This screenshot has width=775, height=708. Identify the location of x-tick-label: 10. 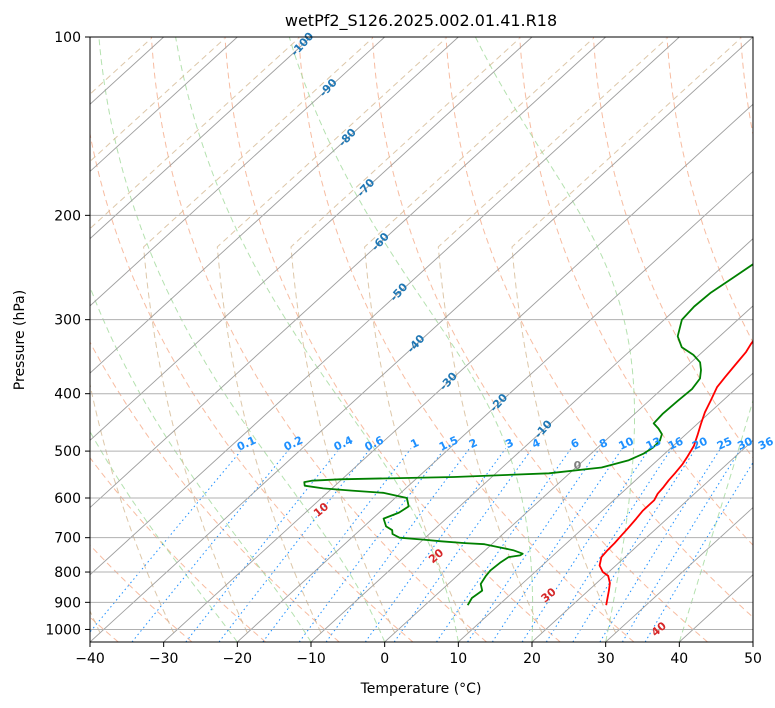
(458, 659).